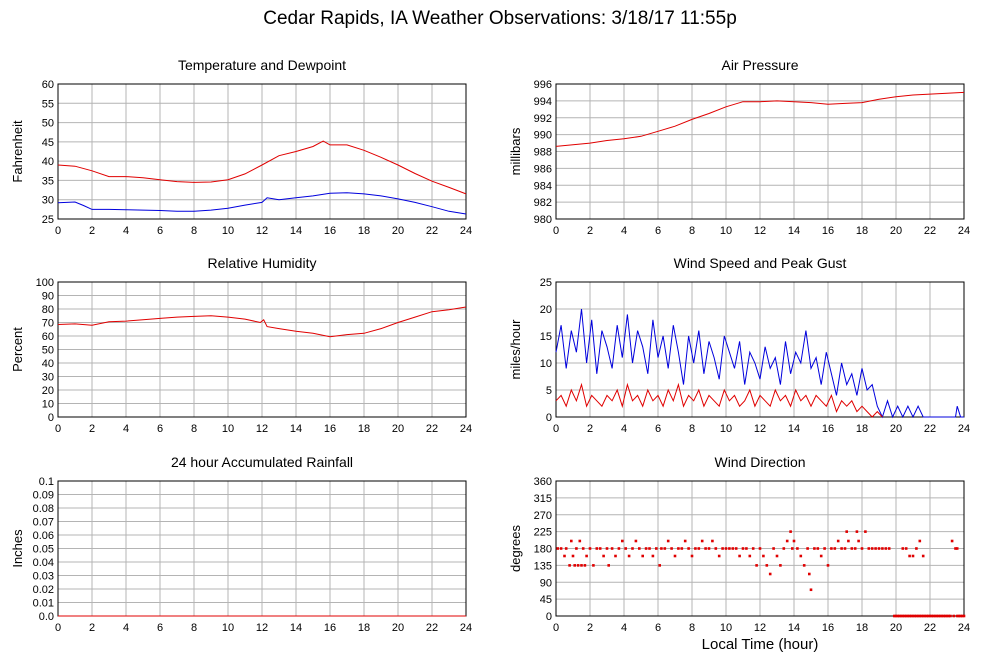  I want to click on y-tick-label: 45, so click(48, 143).